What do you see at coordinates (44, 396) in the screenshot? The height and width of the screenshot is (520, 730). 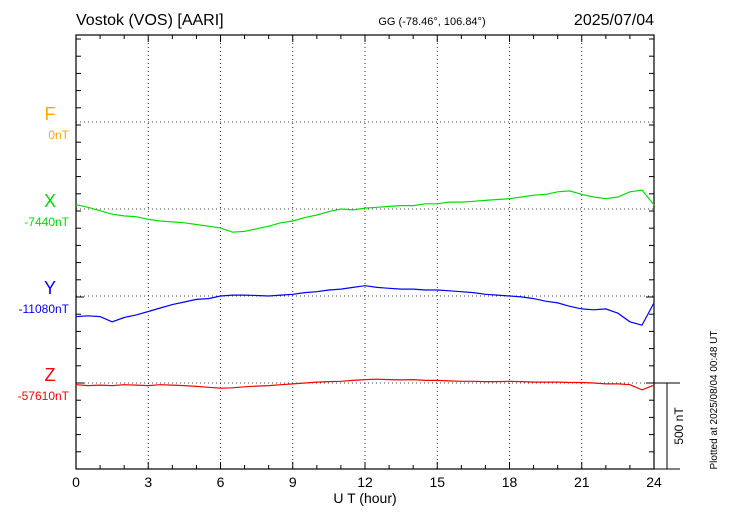 I see `series-baseline-z: -57610nT` at bounding box center [44, 396].